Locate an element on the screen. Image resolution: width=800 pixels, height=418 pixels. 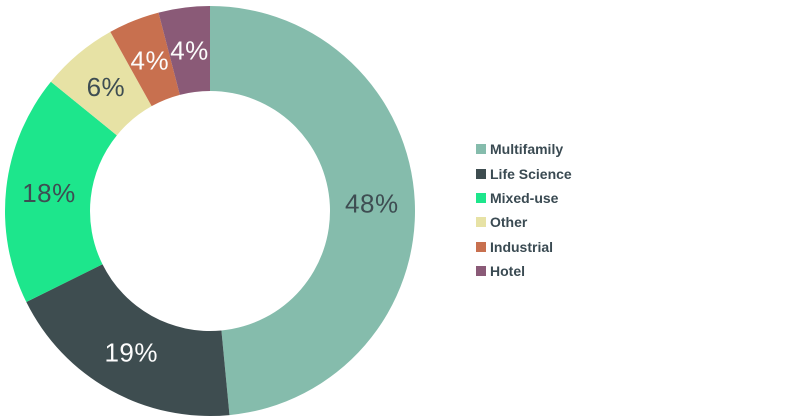
legend-label: Mixed-use is located at coordinates (524, 197).